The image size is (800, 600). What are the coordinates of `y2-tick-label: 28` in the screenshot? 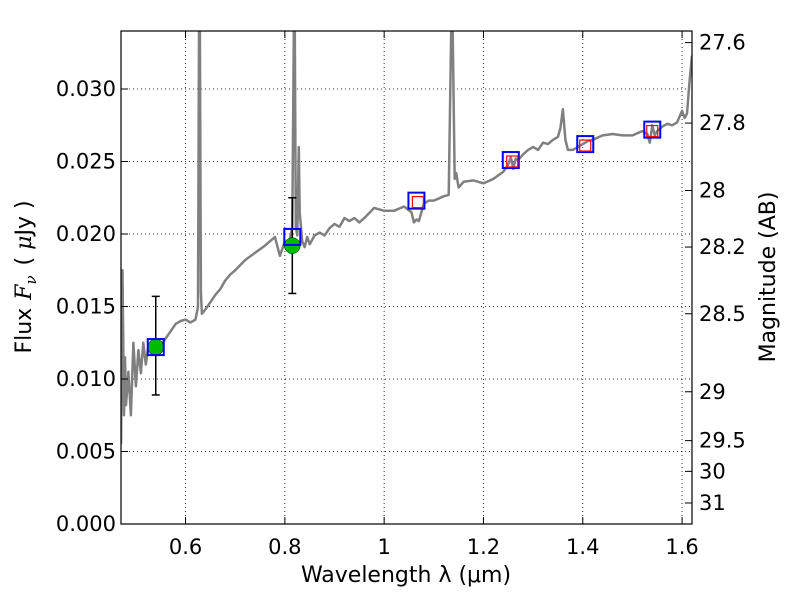 It's located at (712, 191).